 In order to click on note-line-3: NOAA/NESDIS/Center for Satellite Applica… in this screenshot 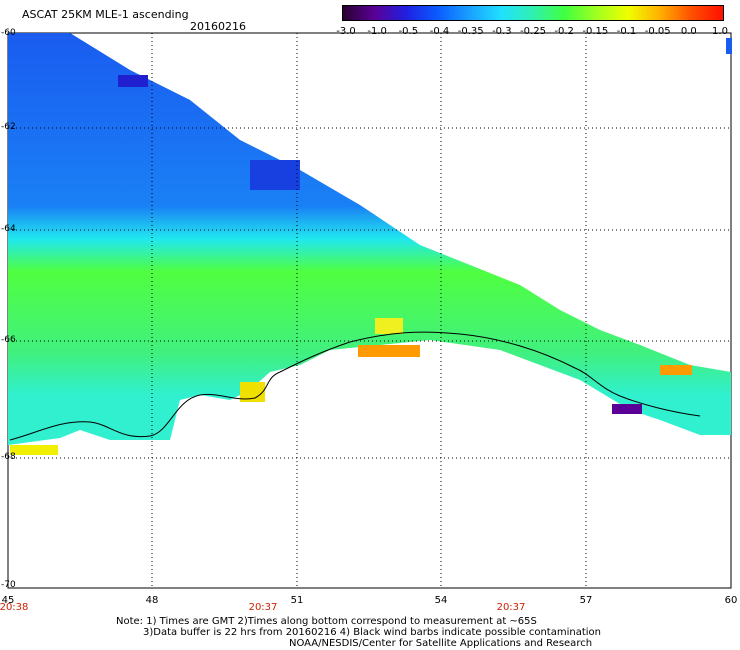, I will do `click(441, 643)`.